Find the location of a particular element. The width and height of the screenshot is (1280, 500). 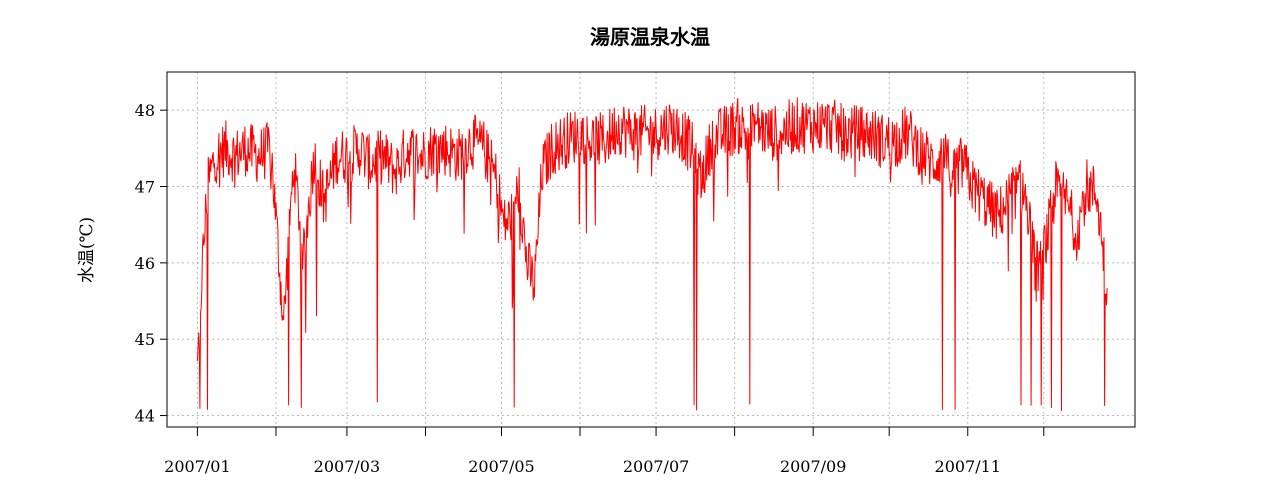

x-tick-label: 2007/09 is located at coordinates (813, 466).